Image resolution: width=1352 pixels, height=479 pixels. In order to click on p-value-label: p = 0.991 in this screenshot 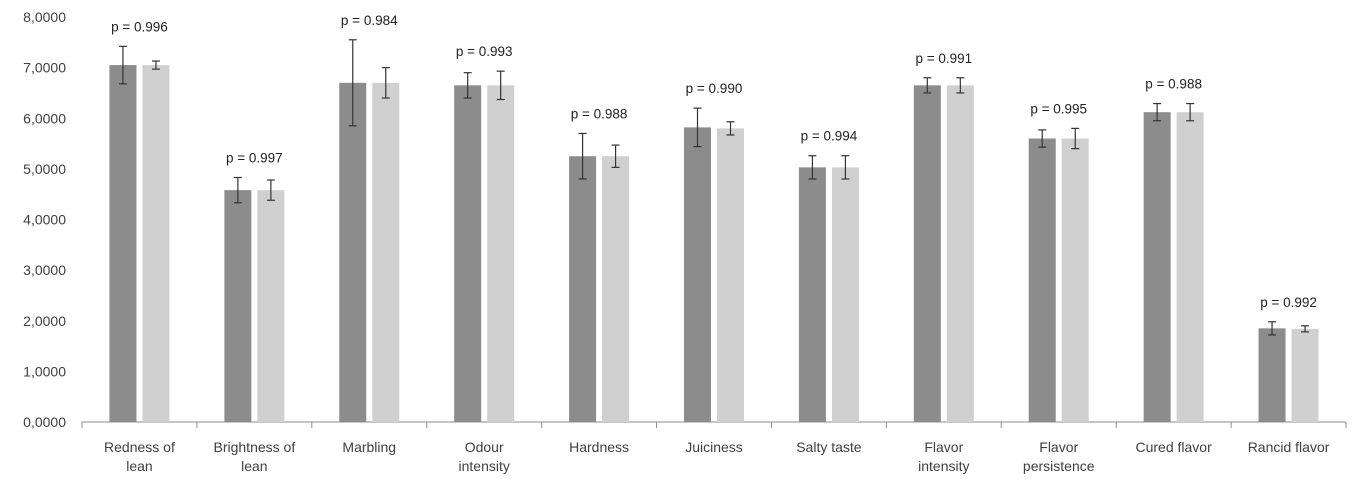, I will do `click(943, 58)`.